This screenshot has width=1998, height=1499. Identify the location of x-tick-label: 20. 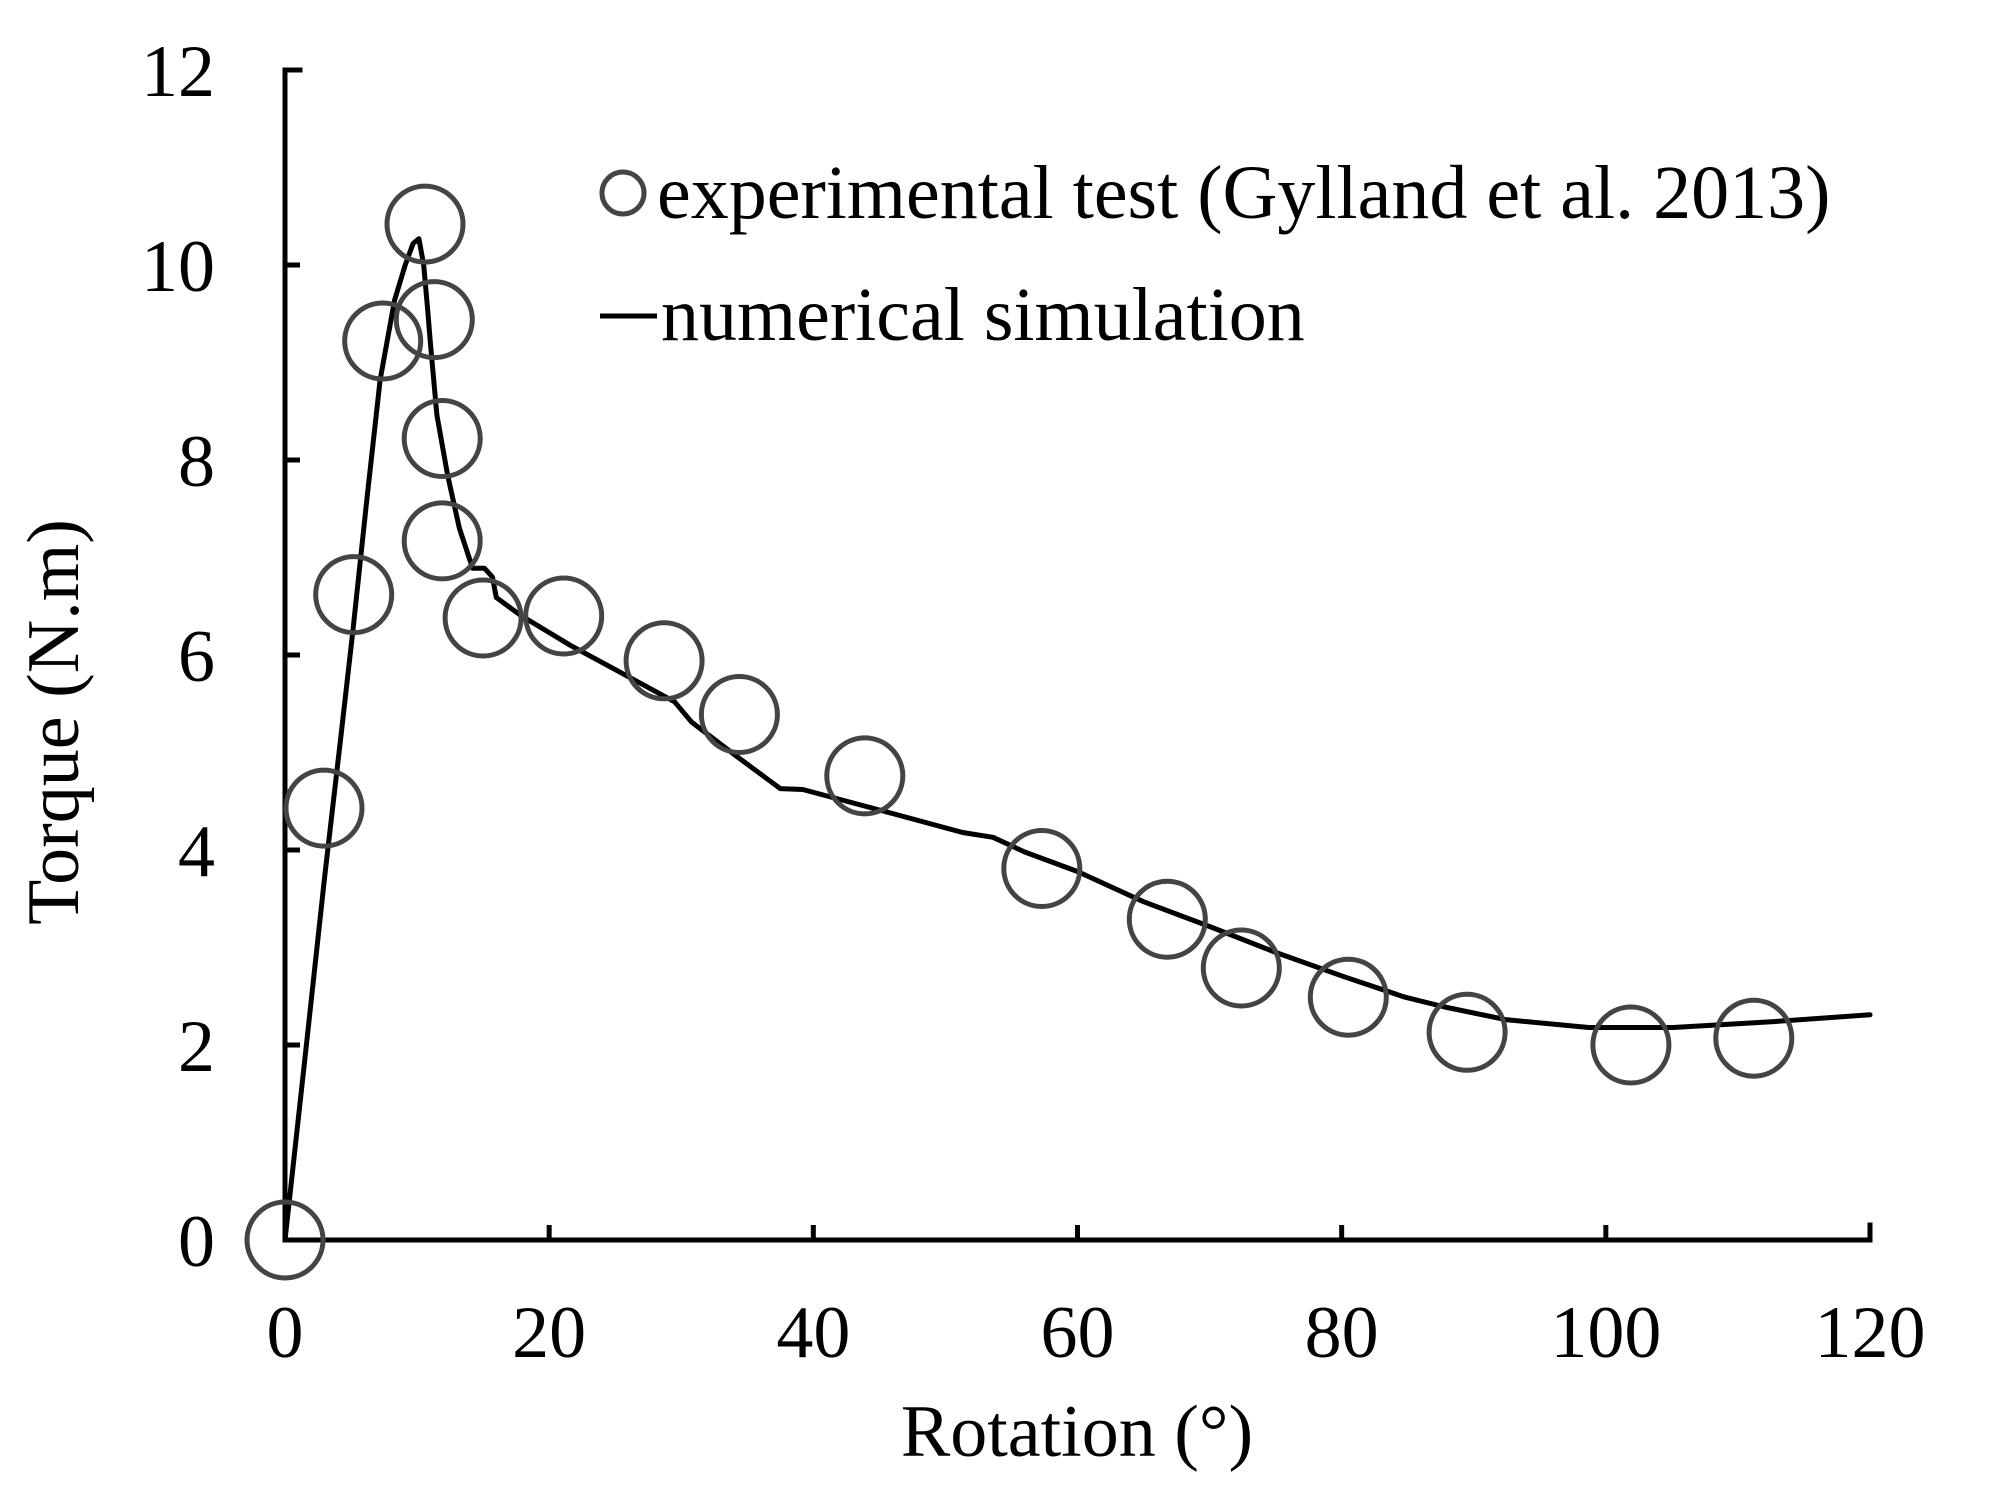
(549, 1333).